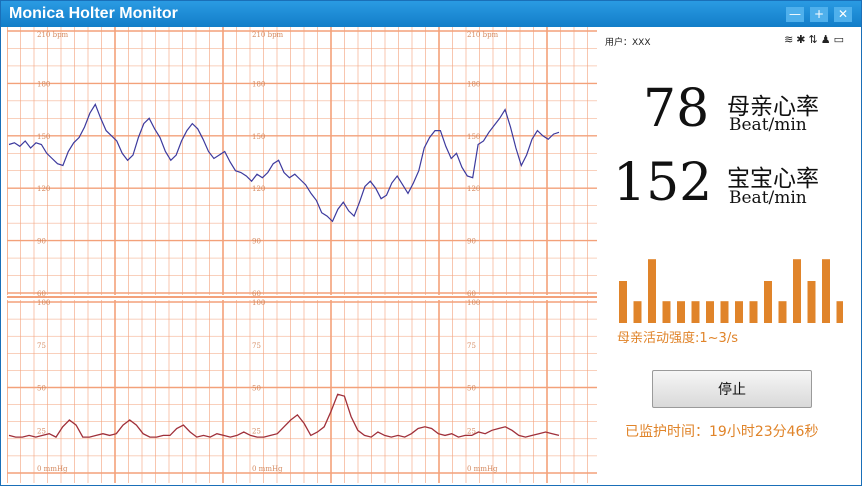 This screenshot has height=487, width=862. Describe the element at coordinates (431, 14) in the screenshot. I see `title-bar: Monica Holter Monitor — + ✕` at that location.